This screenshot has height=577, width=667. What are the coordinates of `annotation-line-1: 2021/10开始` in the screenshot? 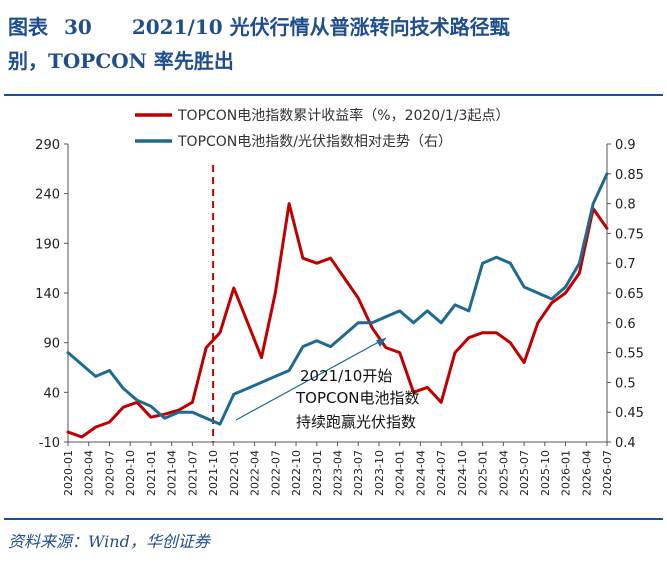 It's located at (346, 376).